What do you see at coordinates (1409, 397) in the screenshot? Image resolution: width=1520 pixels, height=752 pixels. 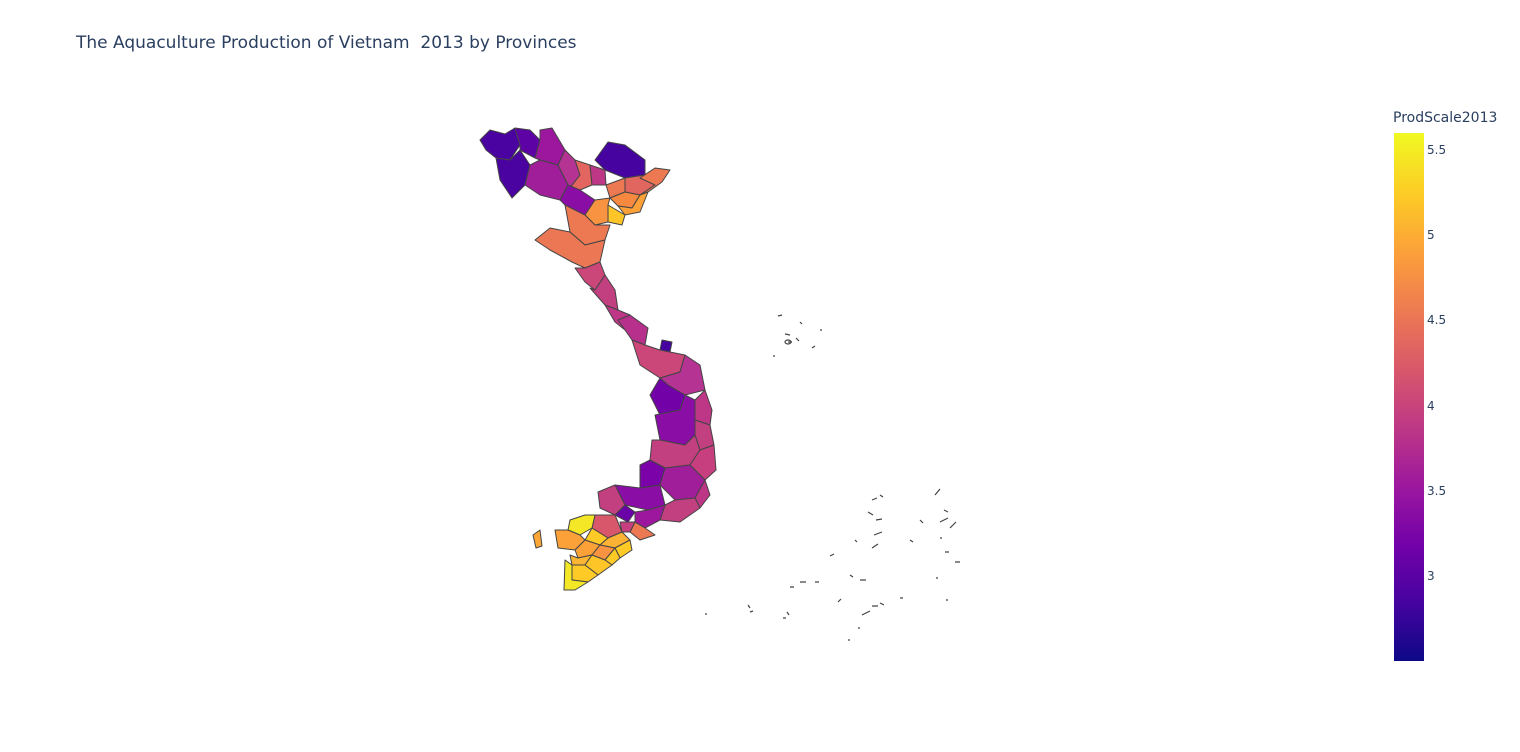 I see `colorbar` at bounding box center [1409, 397].